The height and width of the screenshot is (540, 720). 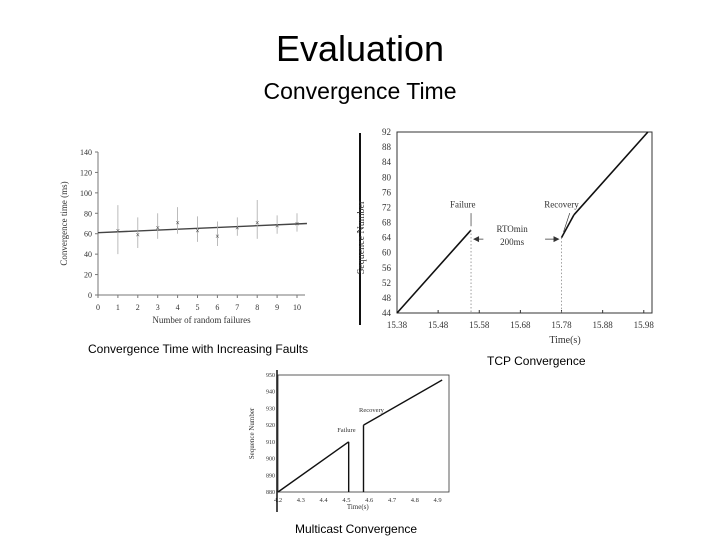 I want to click on y-axis-label: Convergence time (ms), so click(x=64, y=223).